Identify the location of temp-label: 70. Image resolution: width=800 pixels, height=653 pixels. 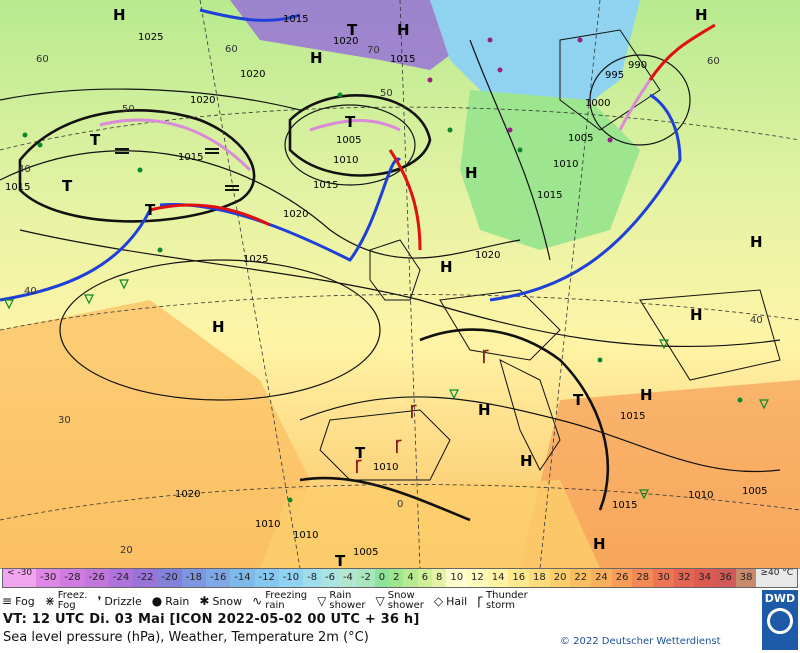
(373, 50).